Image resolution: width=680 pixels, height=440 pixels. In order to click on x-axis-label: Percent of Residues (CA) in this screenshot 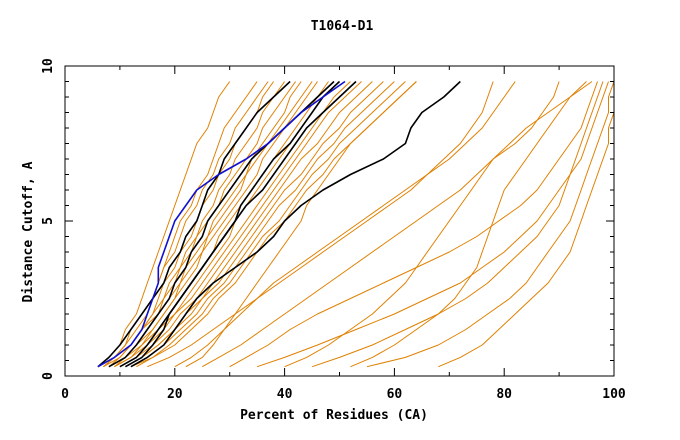, I will do `click(334, 415)`.